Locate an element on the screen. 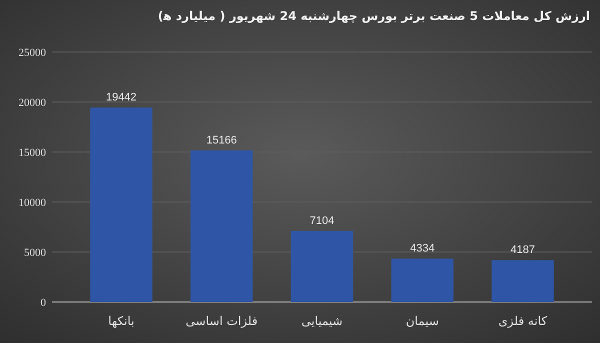 The image size is (600, 343). data-label: 15166 is located at coordinates (221, 140).